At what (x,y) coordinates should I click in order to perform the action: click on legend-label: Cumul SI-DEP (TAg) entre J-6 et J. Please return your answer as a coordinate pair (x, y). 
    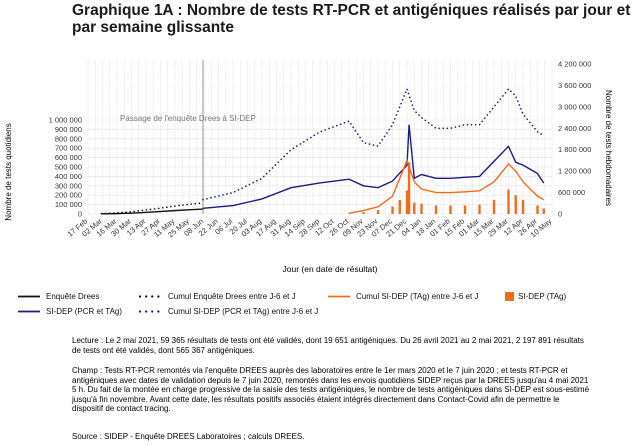
    Looking at the image, I should click on (417, 296).